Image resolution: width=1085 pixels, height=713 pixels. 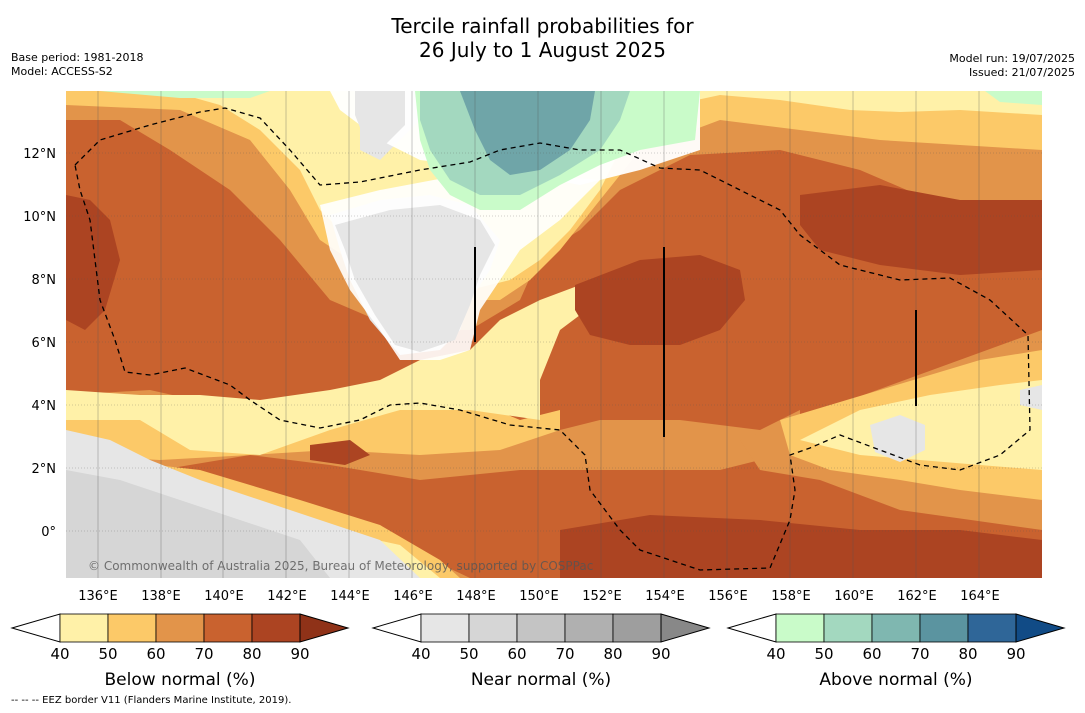 What do you see at coordinates (917, 596) in the screenshot?
I see `lon-label: 162°E` at bounding box center [917, 596].